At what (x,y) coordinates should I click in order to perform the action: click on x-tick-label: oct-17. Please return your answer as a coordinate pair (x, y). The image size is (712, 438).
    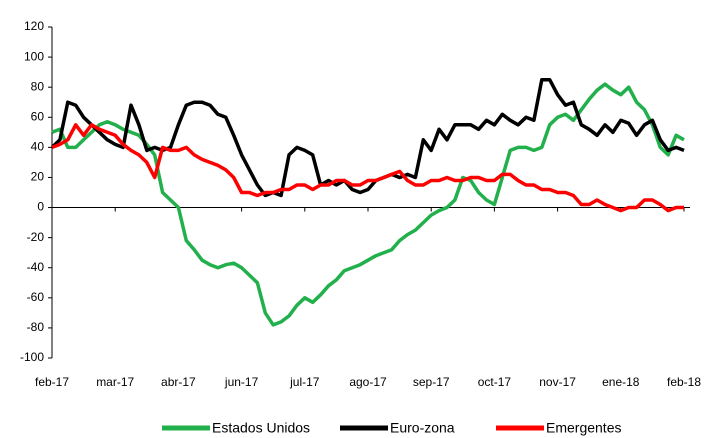
    Looking at the image, I should click on (495, 382).